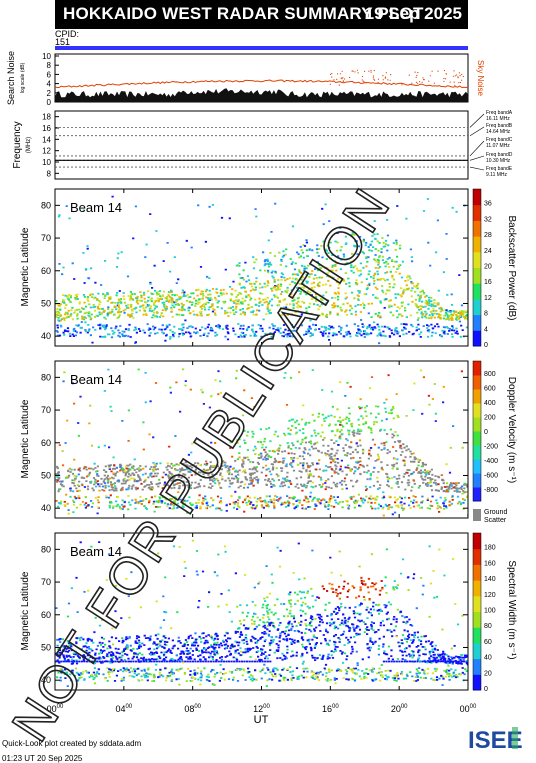 This screenshot has height=763, width=536. Describe the element at coordinates (330, 709) in the screenshot. I see `x-tick-label: 1600` at that location.